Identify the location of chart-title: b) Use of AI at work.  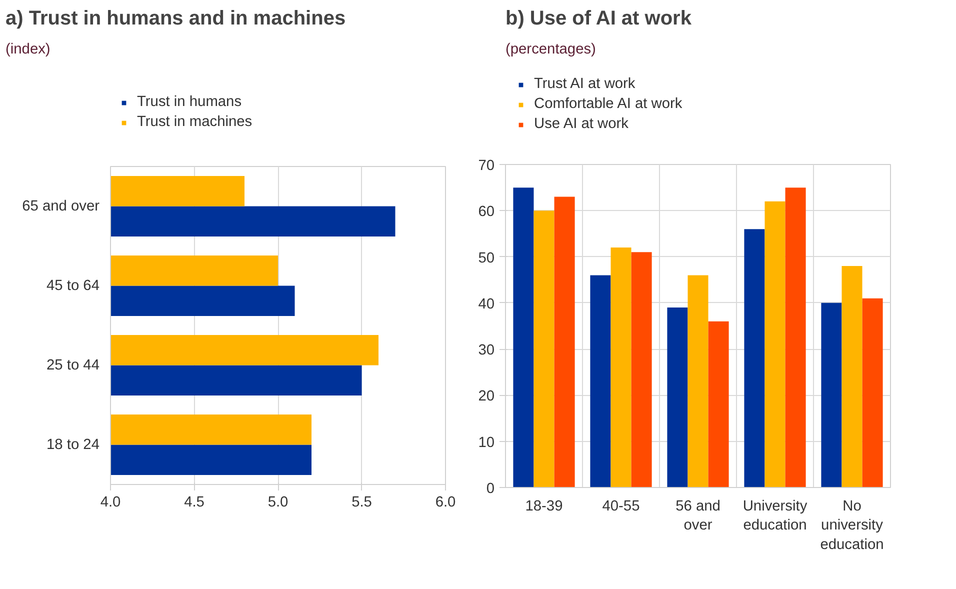
(599, 19).